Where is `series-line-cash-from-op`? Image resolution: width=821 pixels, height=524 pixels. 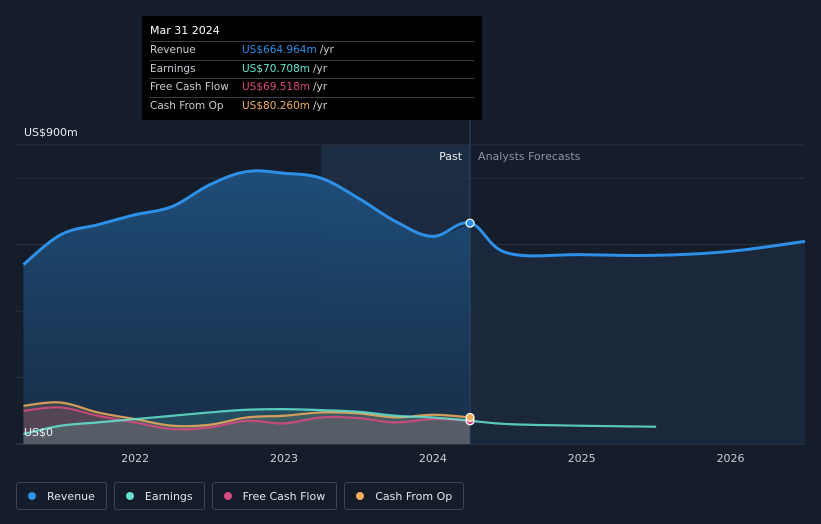 series-line-cash-from-op is located at coordinates (247, 414).